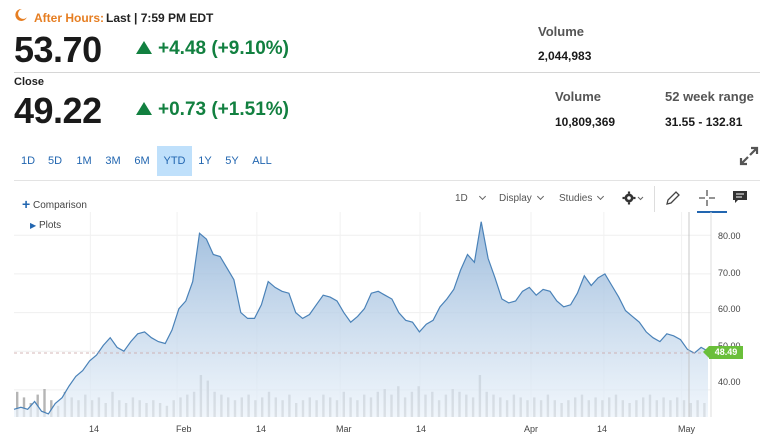  Describe the element at coordinates (729, 273) in the screenshot. I see `y-tick-label: 70.00` at that location.